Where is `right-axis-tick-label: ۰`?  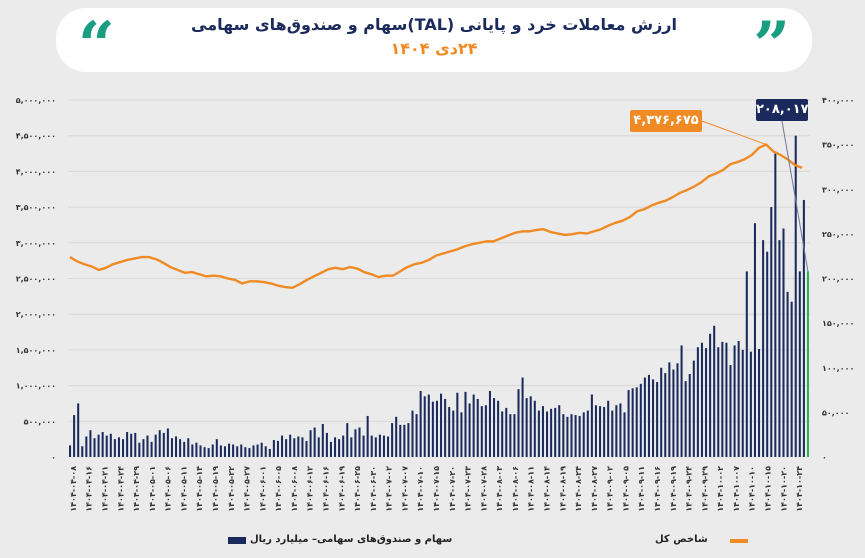 right-axis-tick-label: ۰ is located at coordinates (824, 457).